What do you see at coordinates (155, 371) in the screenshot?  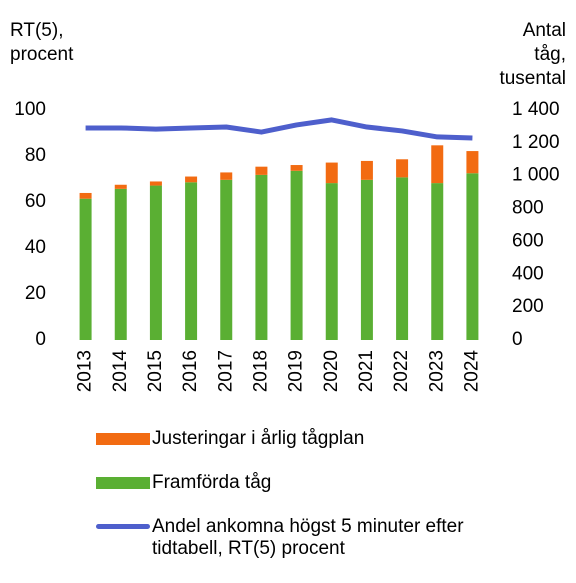 I see `x-tick-label: 2015` at bounding box center [155, 371].